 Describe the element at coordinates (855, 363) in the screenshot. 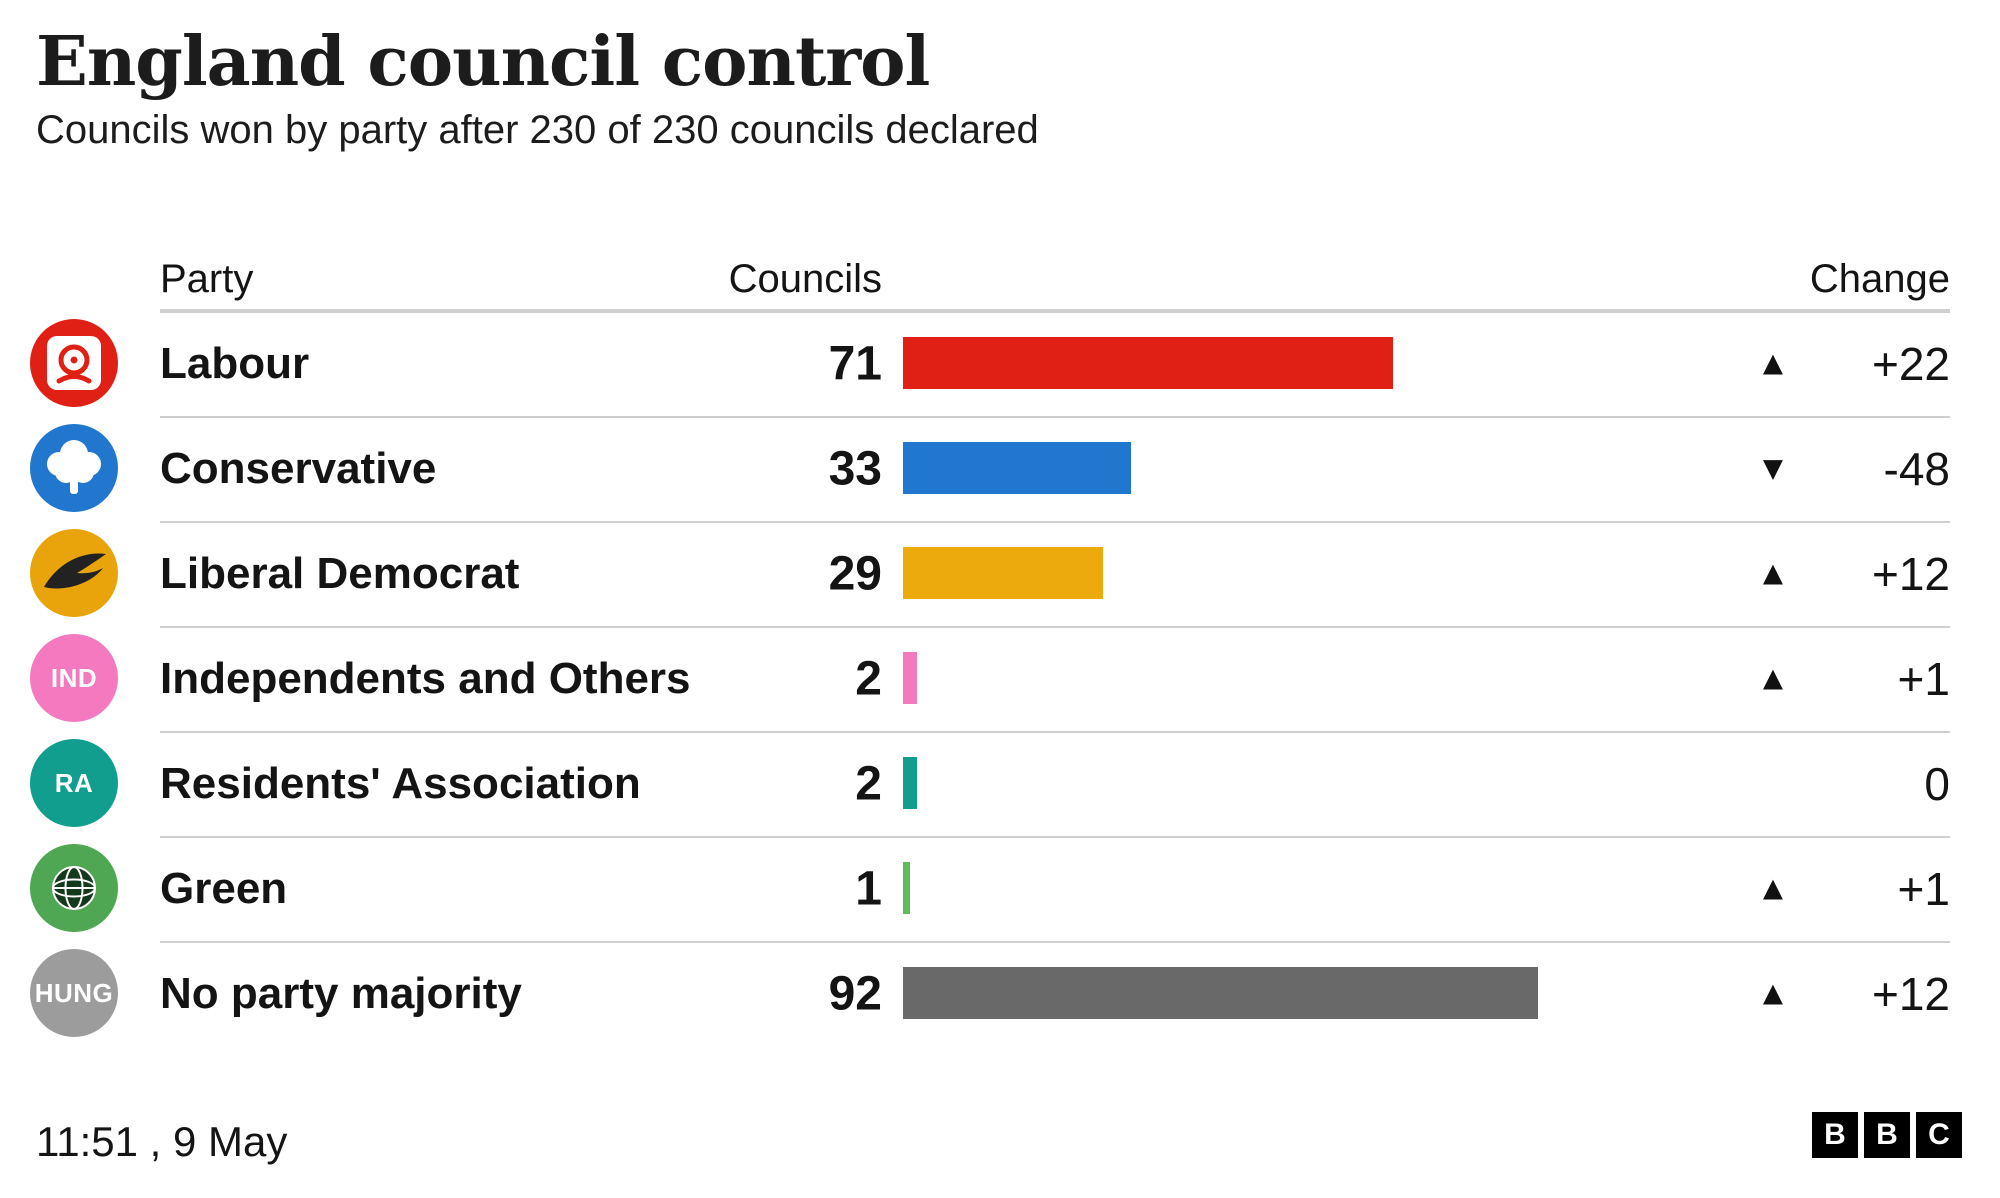

I see `council-count: 71` at that location.